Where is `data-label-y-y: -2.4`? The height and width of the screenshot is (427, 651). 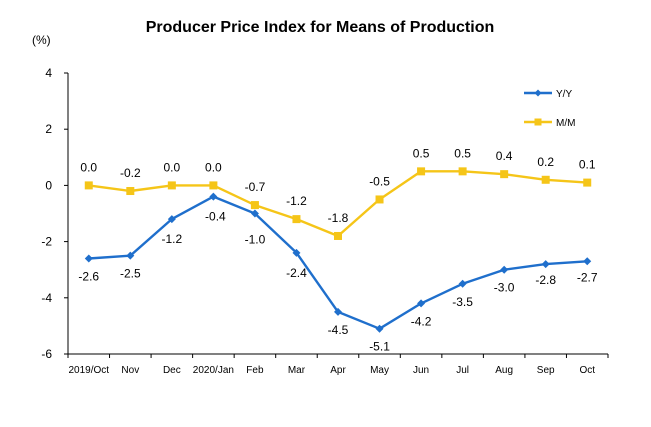
data-label-y-y: -2.4 is located at coordinates (296, 273).